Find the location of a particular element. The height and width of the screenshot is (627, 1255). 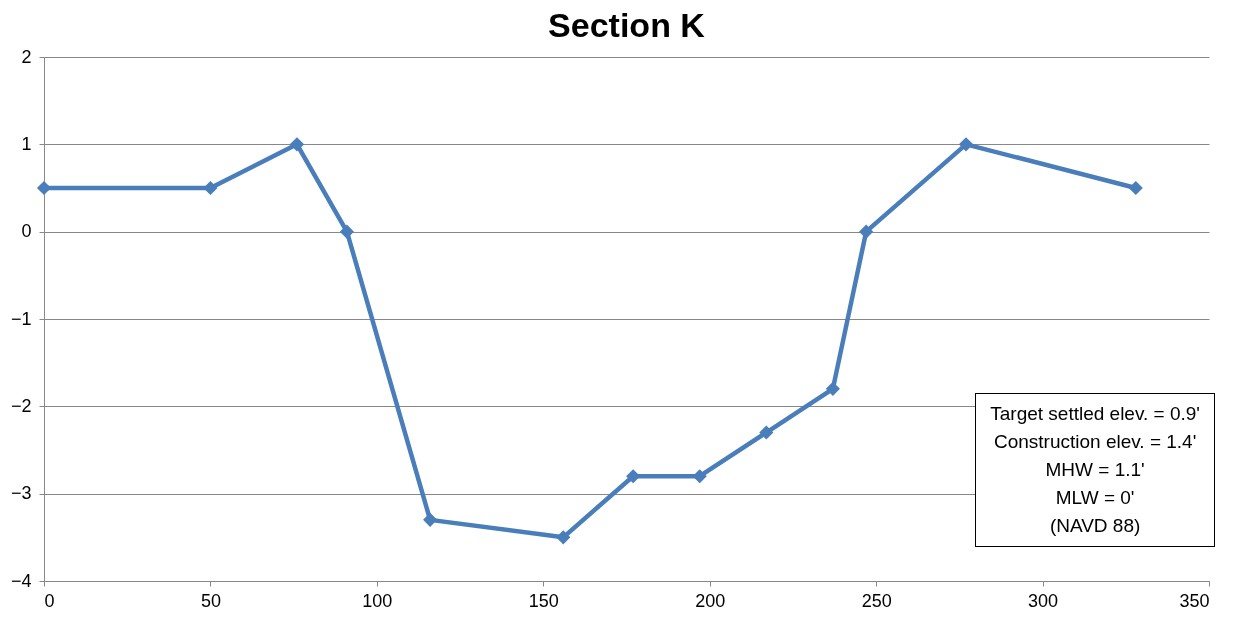

x-tick-label: 100 is located at coordinates (377, 600).